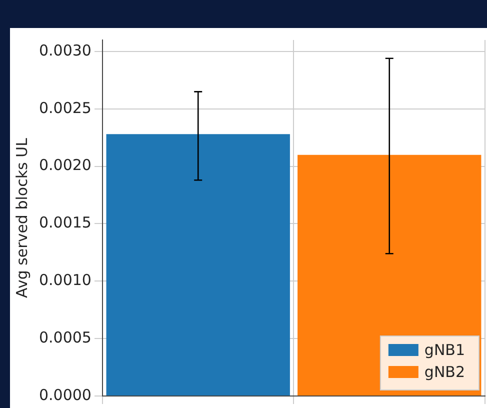 The height and width of the screenshot is (408, 487). What do you see at coordinates (65, 165) in the screenshot?
I see `y-tick-label: 0.0020` at bounding box center [65, 165].